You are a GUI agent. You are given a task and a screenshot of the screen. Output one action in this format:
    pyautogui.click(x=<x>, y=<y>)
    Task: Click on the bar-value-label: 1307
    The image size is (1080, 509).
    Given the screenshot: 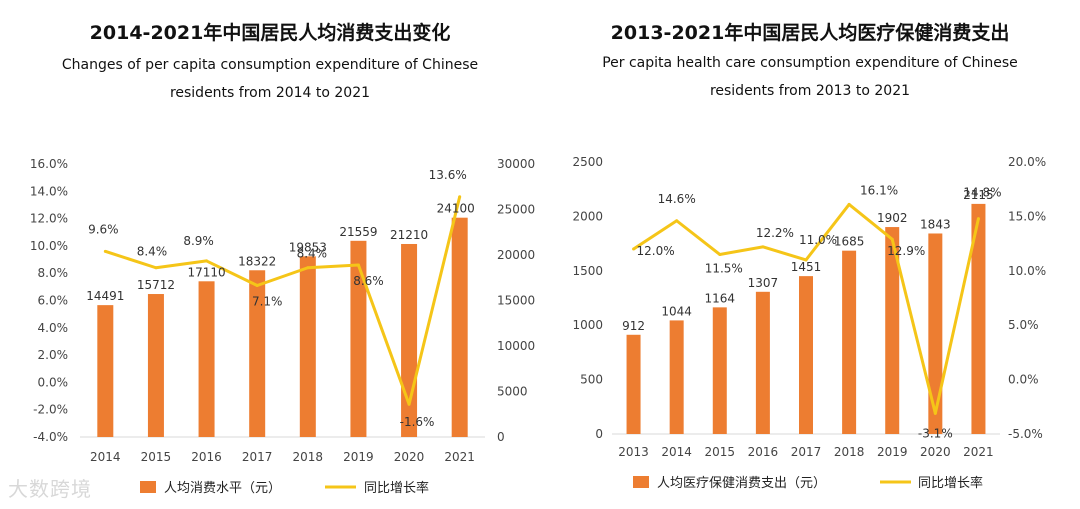 What is the action you would take?
    pyautogui.click(x=763, y=283)
    